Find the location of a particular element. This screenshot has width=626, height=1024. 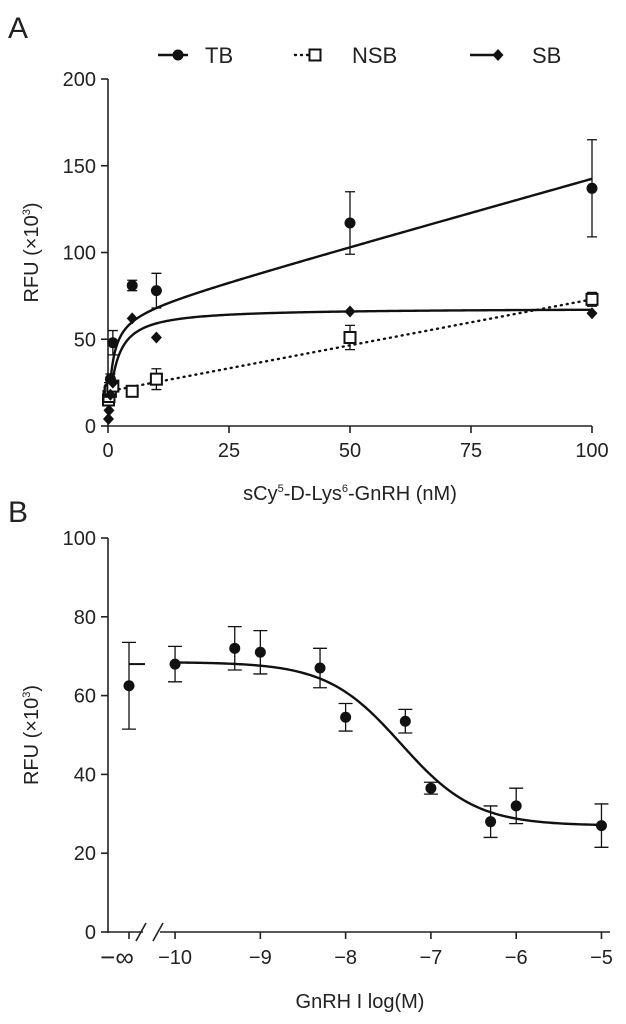

x-tick-label: −5 is located at coordinates (601, 958).